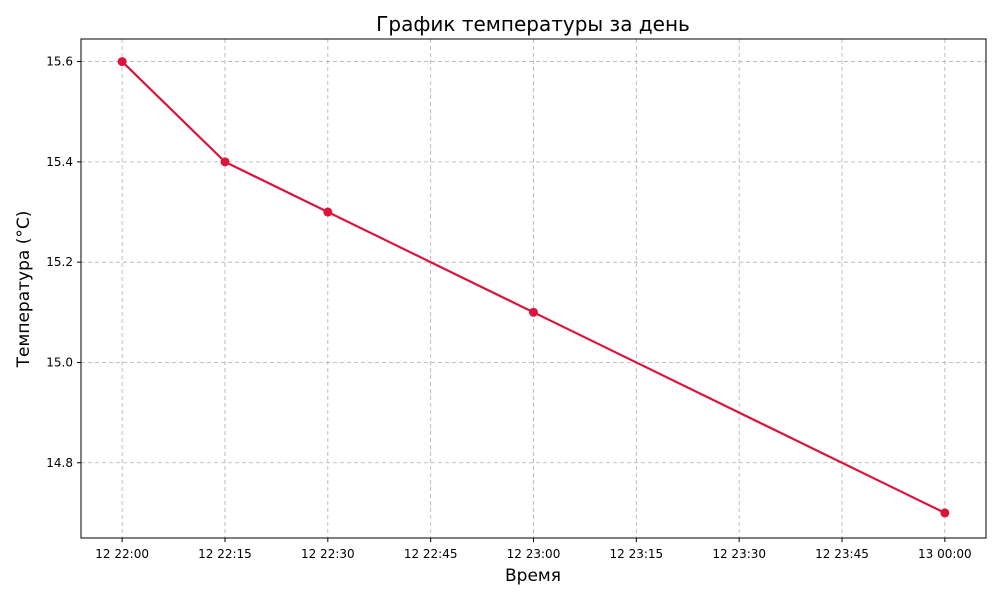 The height and width of the screenshot is (600, 1000). Describe the element at coordinates (59, 463) in the screenshot. I see `y-tick-label: 14.8` at that location.